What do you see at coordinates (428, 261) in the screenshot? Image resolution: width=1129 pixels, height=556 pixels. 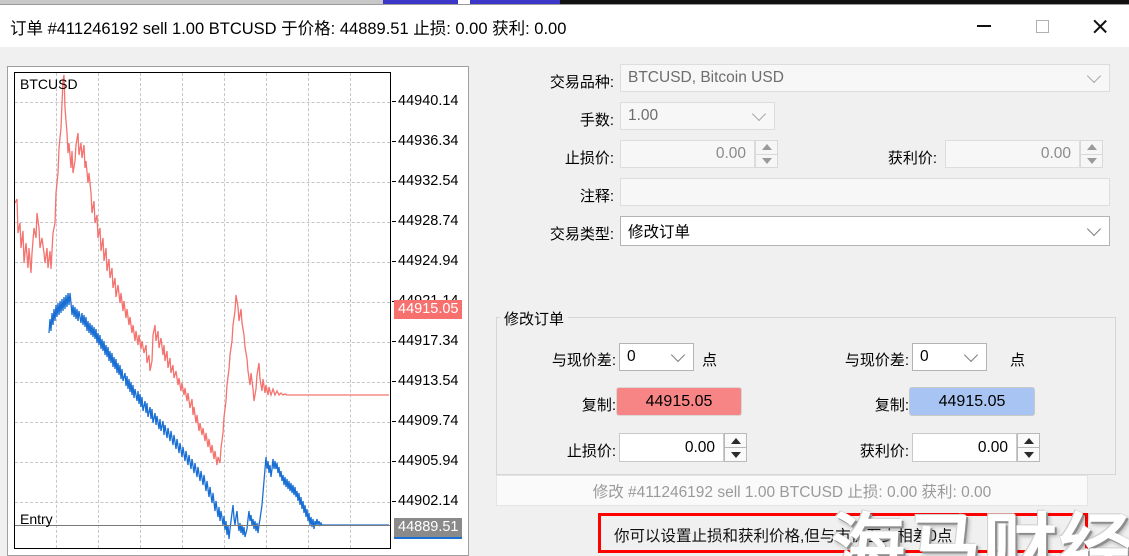 I see `price-label: 44924.94` at bounding box center [428, 261].